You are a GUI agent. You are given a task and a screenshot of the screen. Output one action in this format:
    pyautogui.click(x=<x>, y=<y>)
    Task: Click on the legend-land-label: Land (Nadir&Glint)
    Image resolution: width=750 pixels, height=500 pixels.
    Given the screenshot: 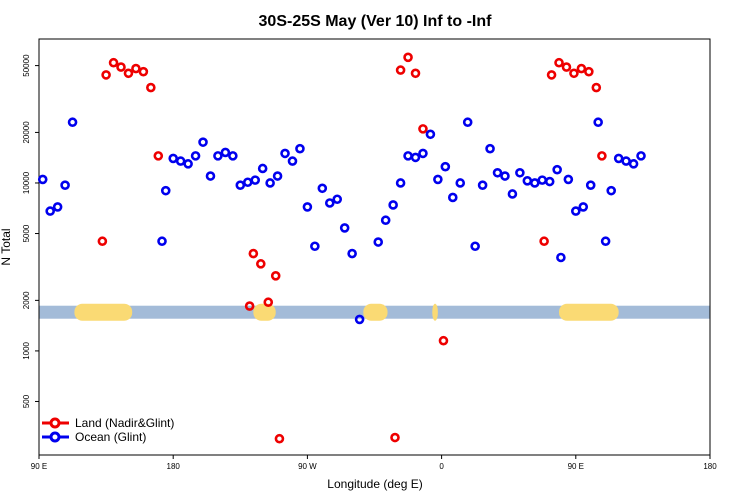 What is the action you would take?
    pyautogui.click(x=124, y=423)
    